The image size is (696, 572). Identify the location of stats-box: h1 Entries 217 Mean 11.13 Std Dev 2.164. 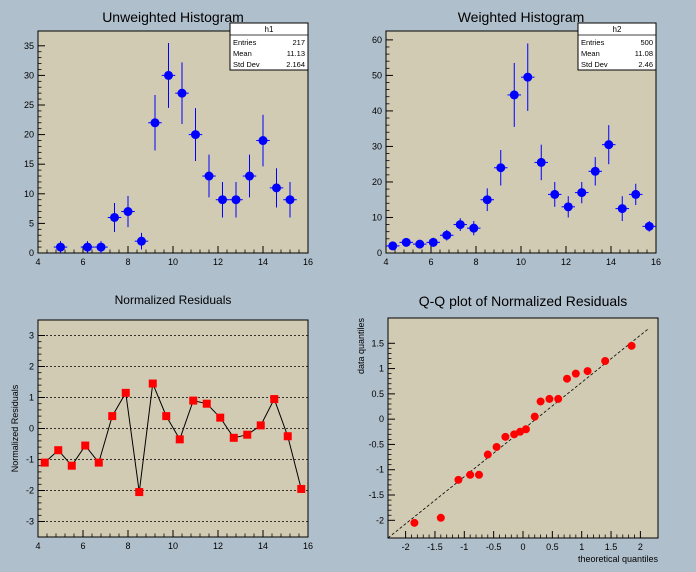
(269, 46).